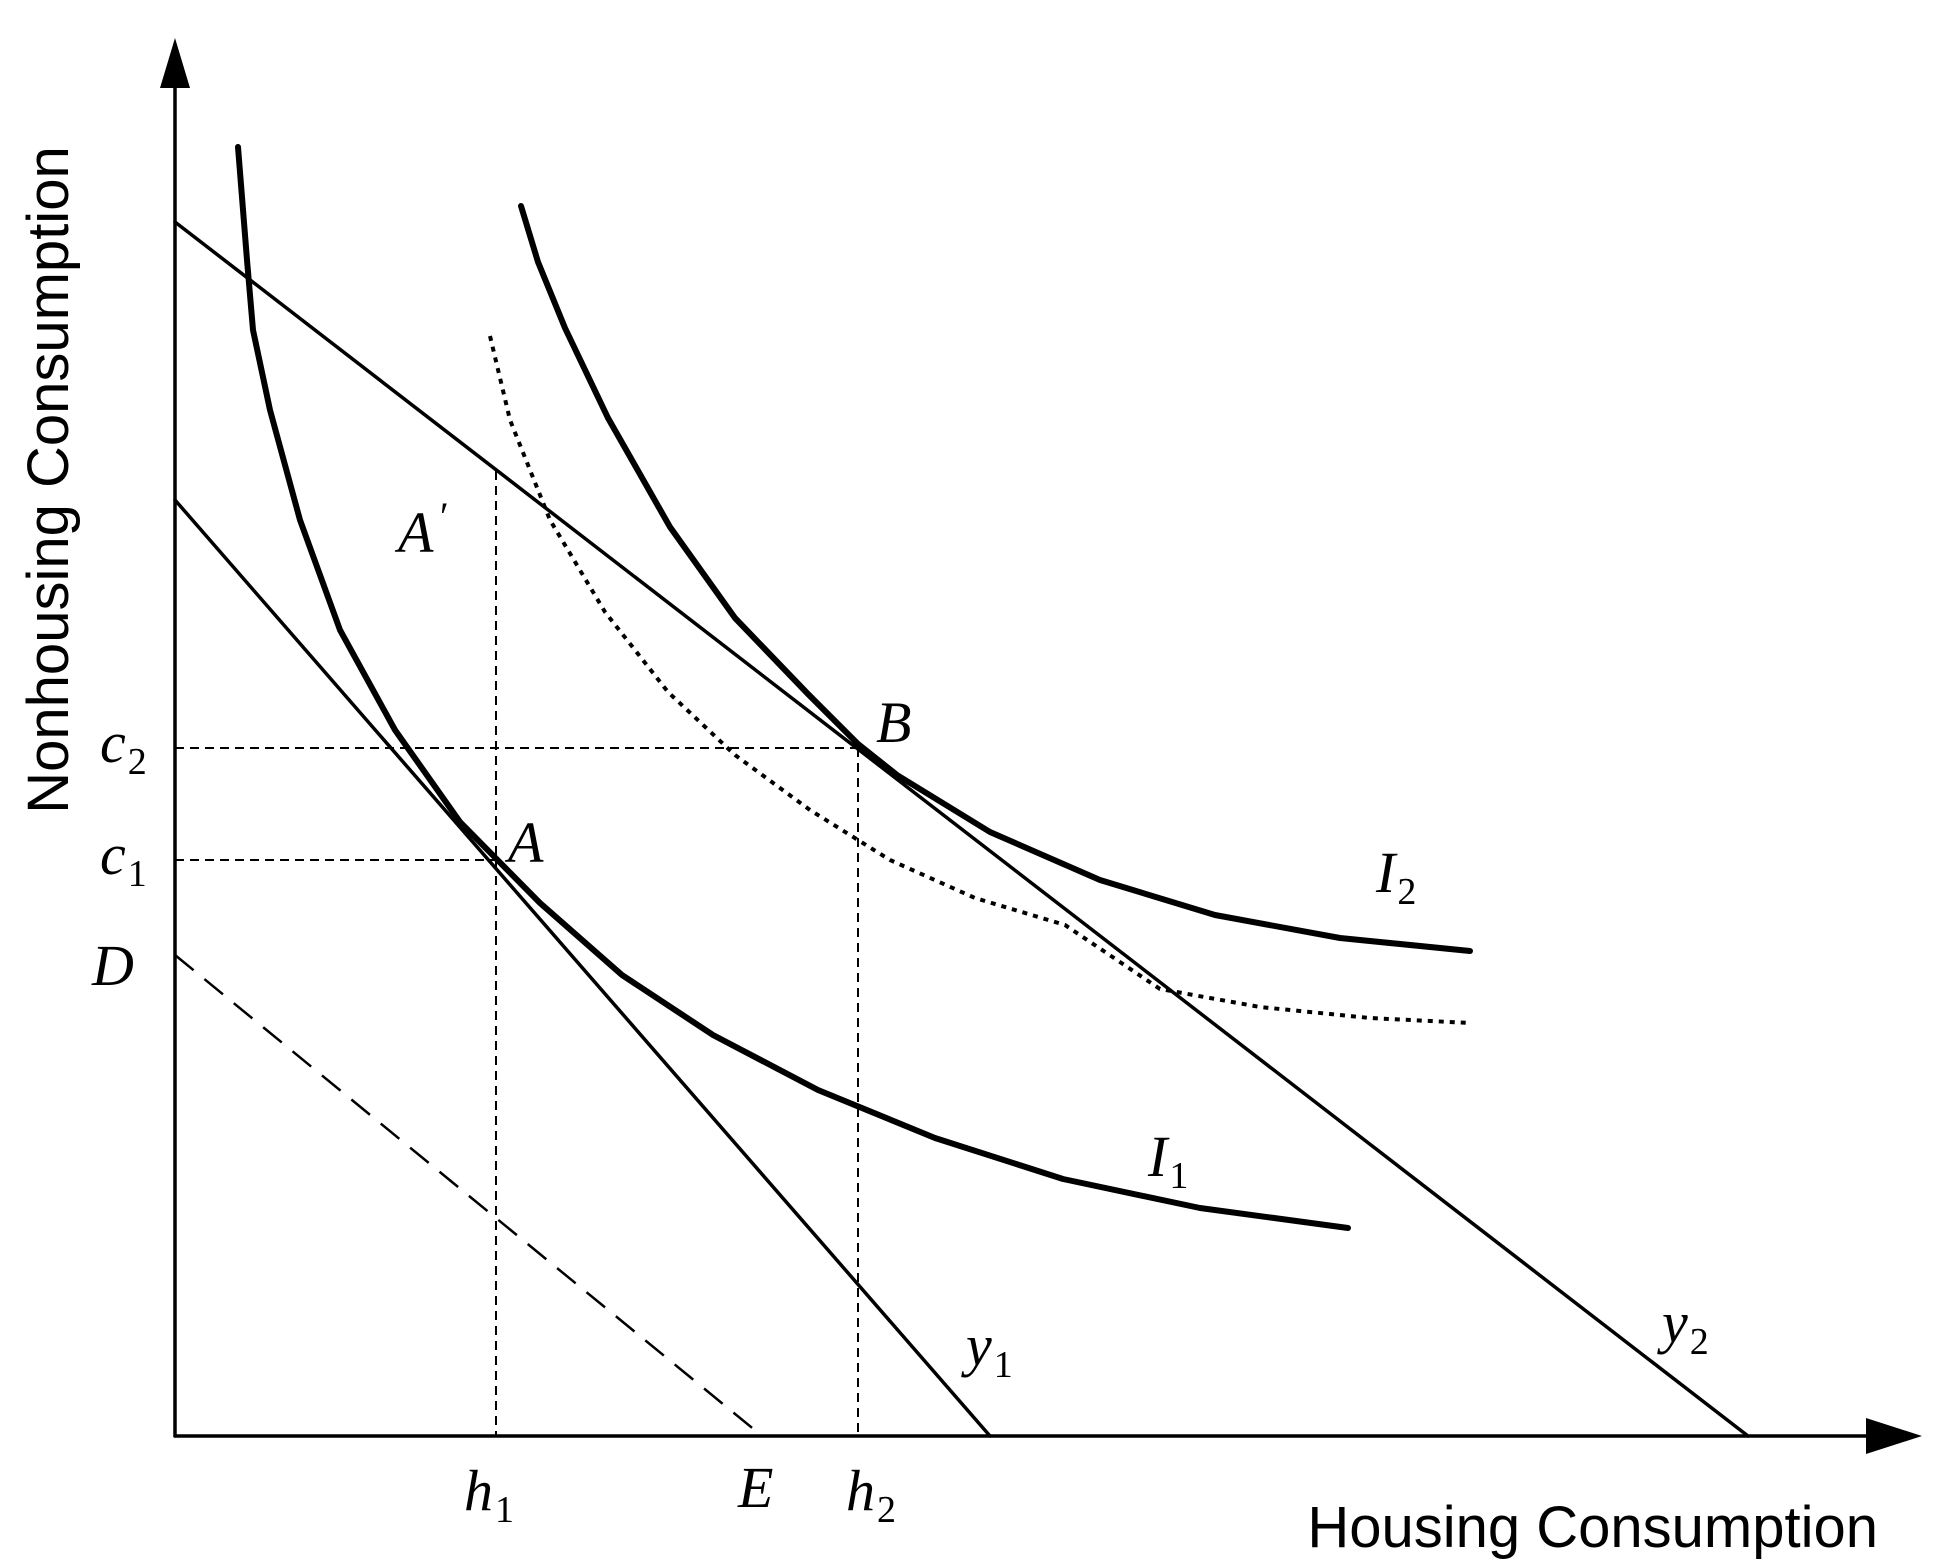  I want to click on label-D: D, so click(112, 965).